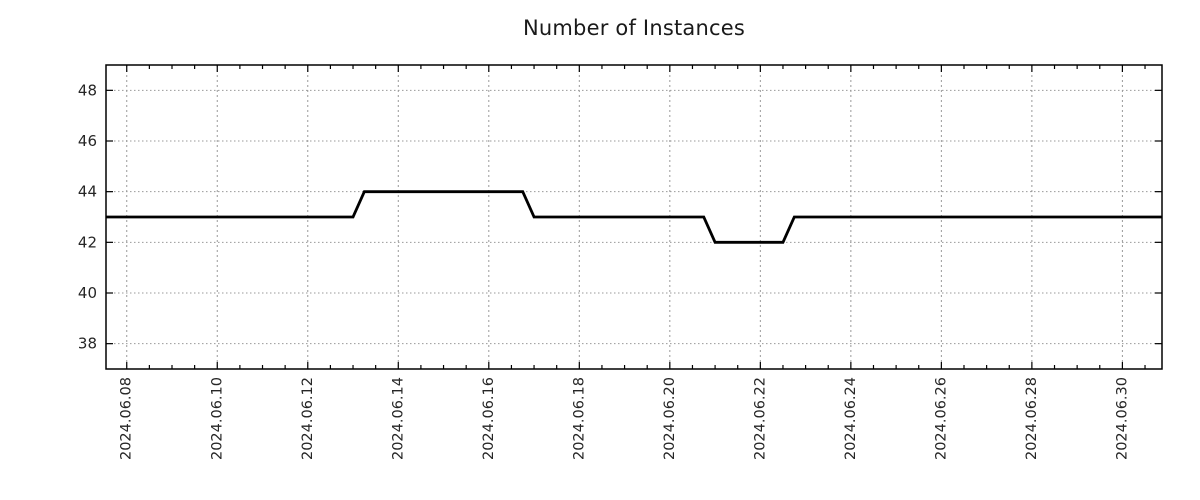  Describe the element at coordinates (217, 418) in the screenshot. I see `x-tick-label: 2024.06.10` at that location.